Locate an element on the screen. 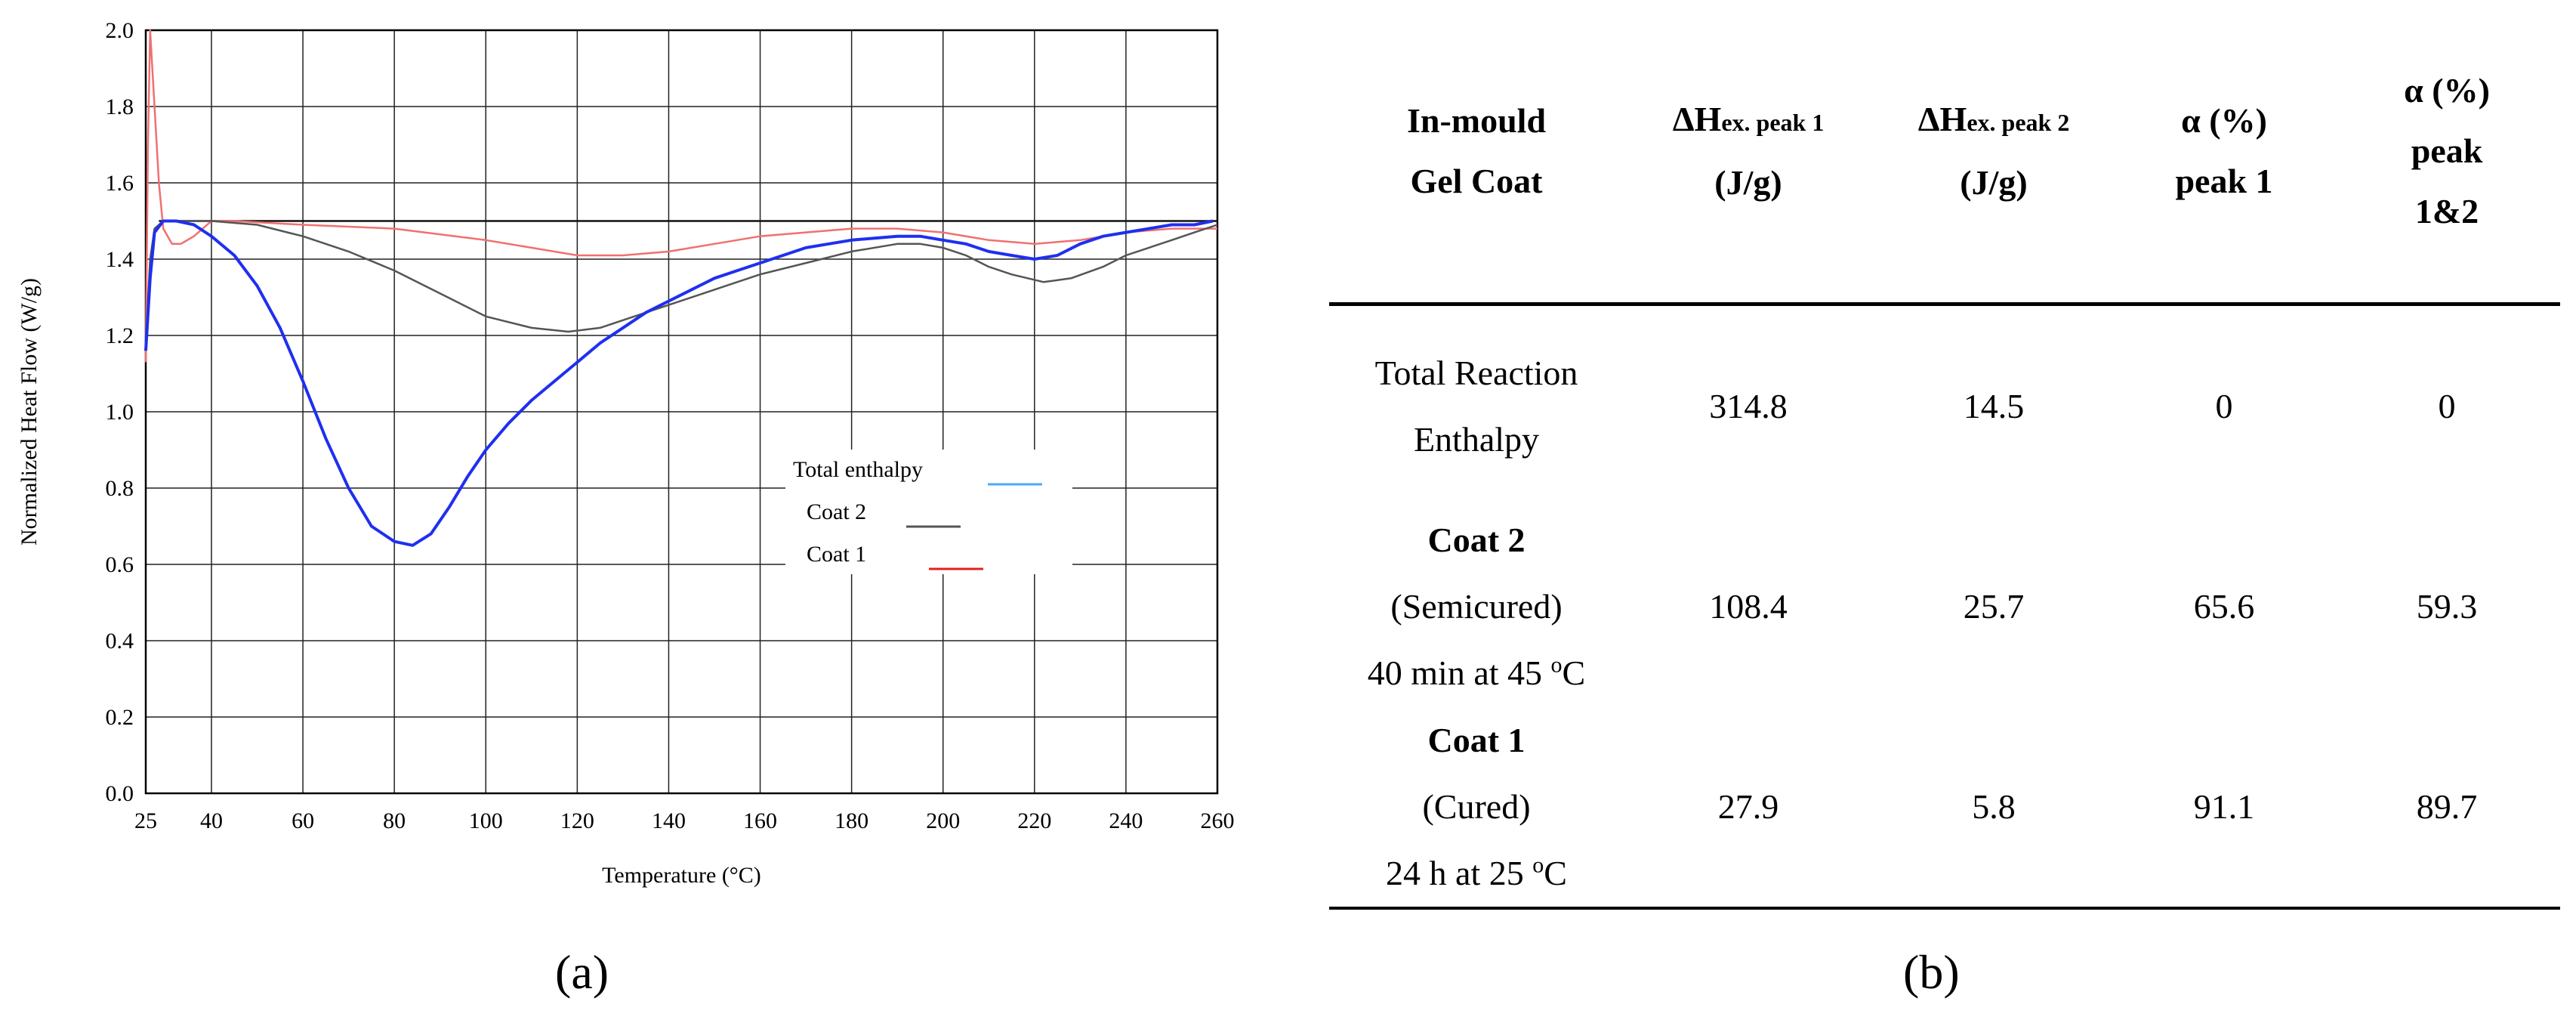 The image size is (2576, 1023). x-tick-label: 40 is located at coordinates (211, 820).